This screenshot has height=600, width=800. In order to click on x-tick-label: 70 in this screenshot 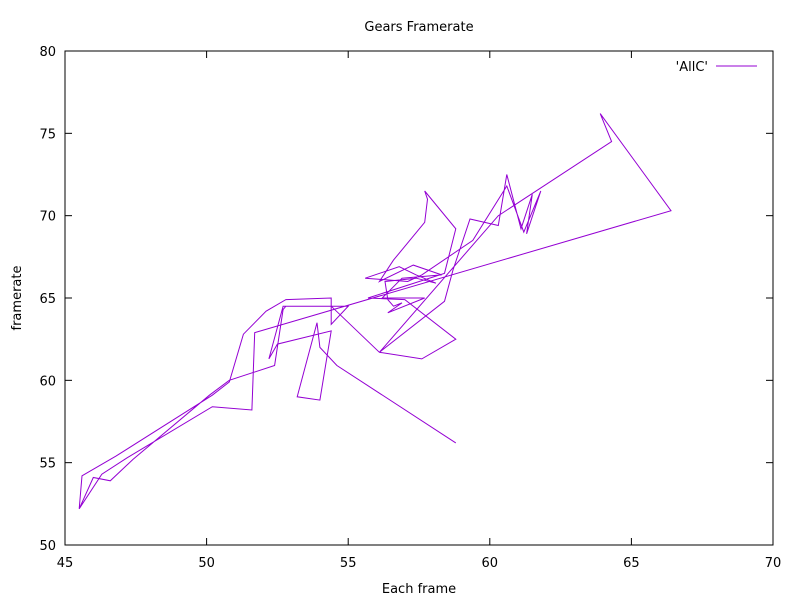, I will do `click(773, 563)`.